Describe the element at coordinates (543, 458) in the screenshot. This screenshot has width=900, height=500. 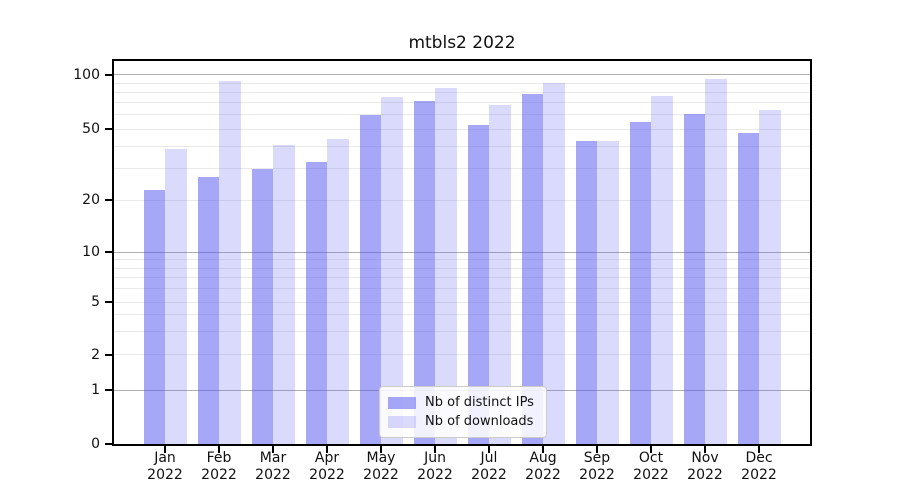
I see `x-tick-label-month: Aug` at that location.